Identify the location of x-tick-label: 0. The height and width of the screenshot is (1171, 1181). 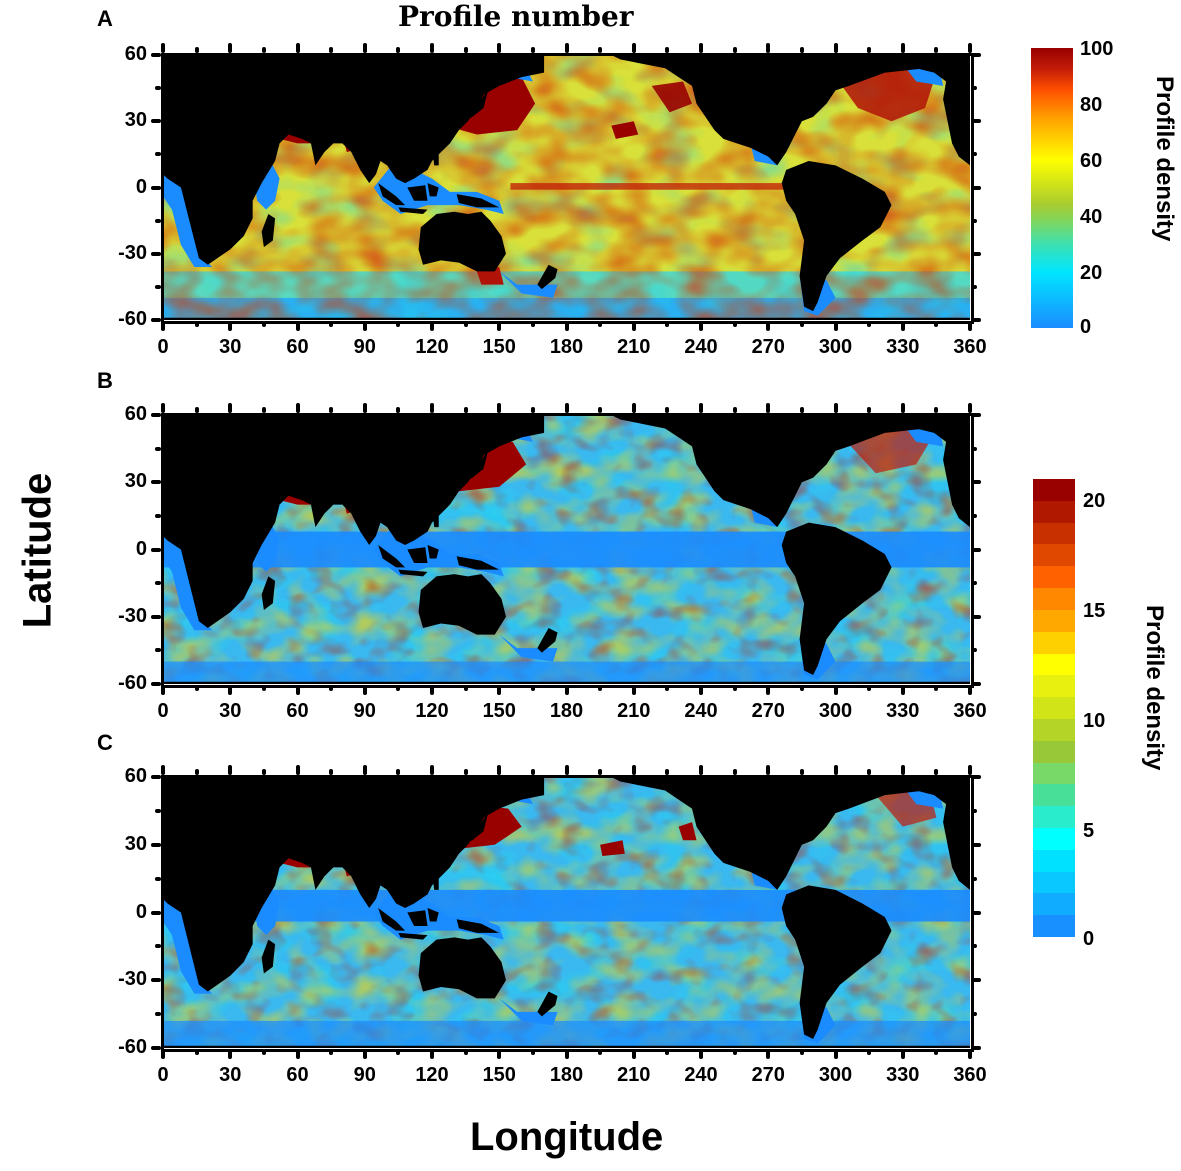
(163, 711).